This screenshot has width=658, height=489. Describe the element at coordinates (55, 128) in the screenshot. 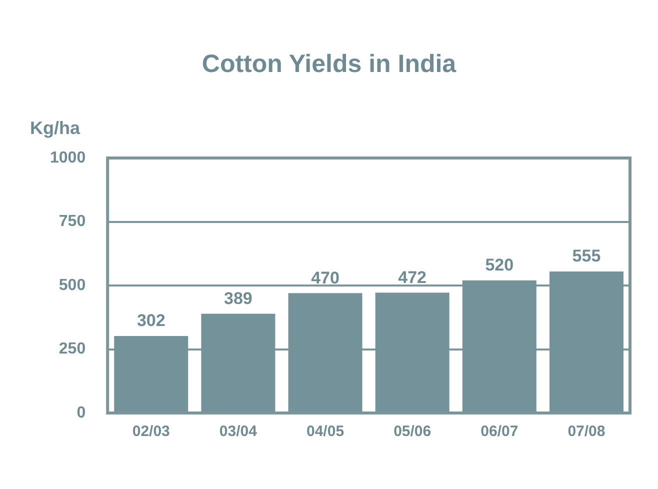

I see `y-axis-title: Kg/ha` at that location.